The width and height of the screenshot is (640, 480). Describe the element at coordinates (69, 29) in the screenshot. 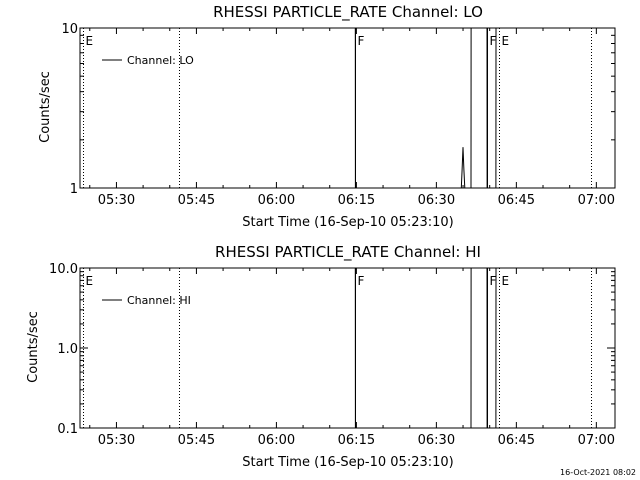

I see `y-tick-label: 10` at that location.